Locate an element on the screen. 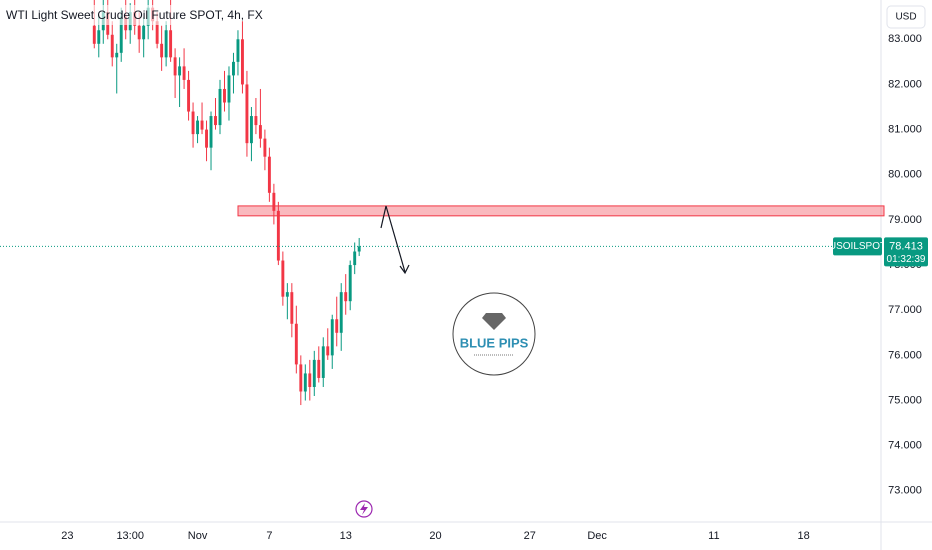 The width and height of the screenshot is (932, 550). symbol-label-bg is located at coordinates (857, 246).